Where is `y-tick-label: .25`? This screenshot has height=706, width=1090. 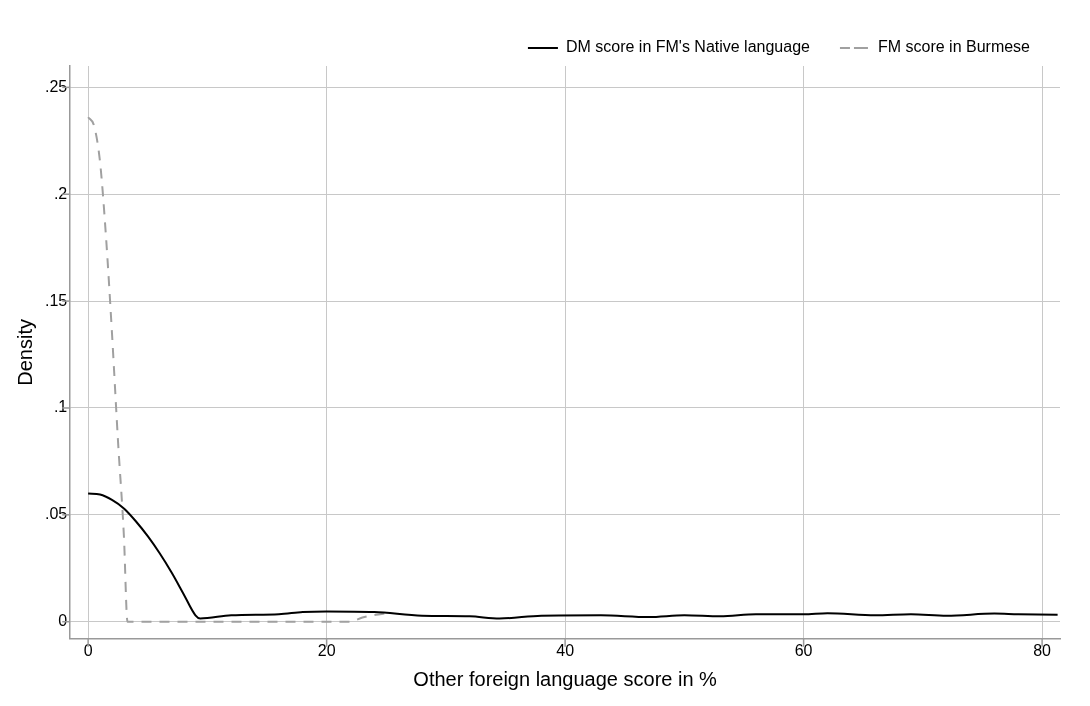
y-tick-label: .25 is located at coordinates (56, 86).